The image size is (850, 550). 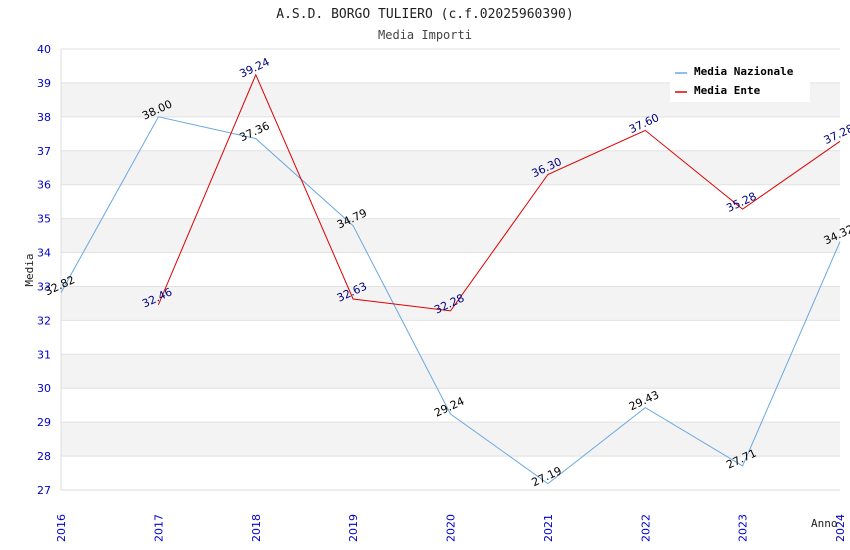 I want to click on y-axis-ticks: 27 28 29 30 31 32 33 34 35 36 37 38 39 40, so click(x=44, y=270).